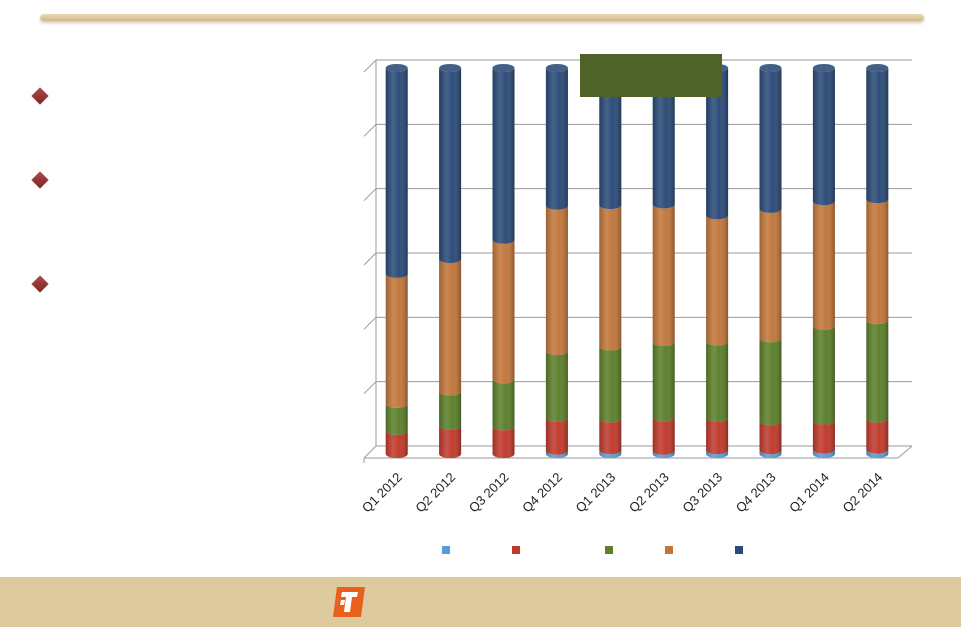 The height and width of the screenshot is (627, 961). Describe the element at coordinates (863, 493) in the screenshot. I see `x-tick-label: Q2 2014` at that location.